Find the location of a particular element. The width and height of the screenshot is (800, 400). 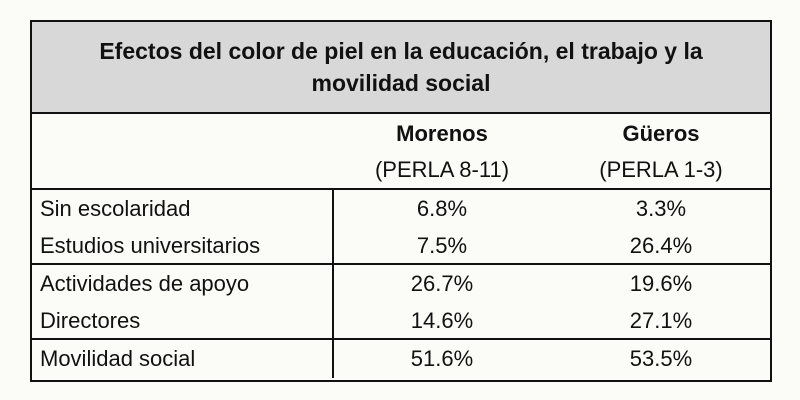

row-label: Actividades de apoyo is located at coordinates (145, 283).